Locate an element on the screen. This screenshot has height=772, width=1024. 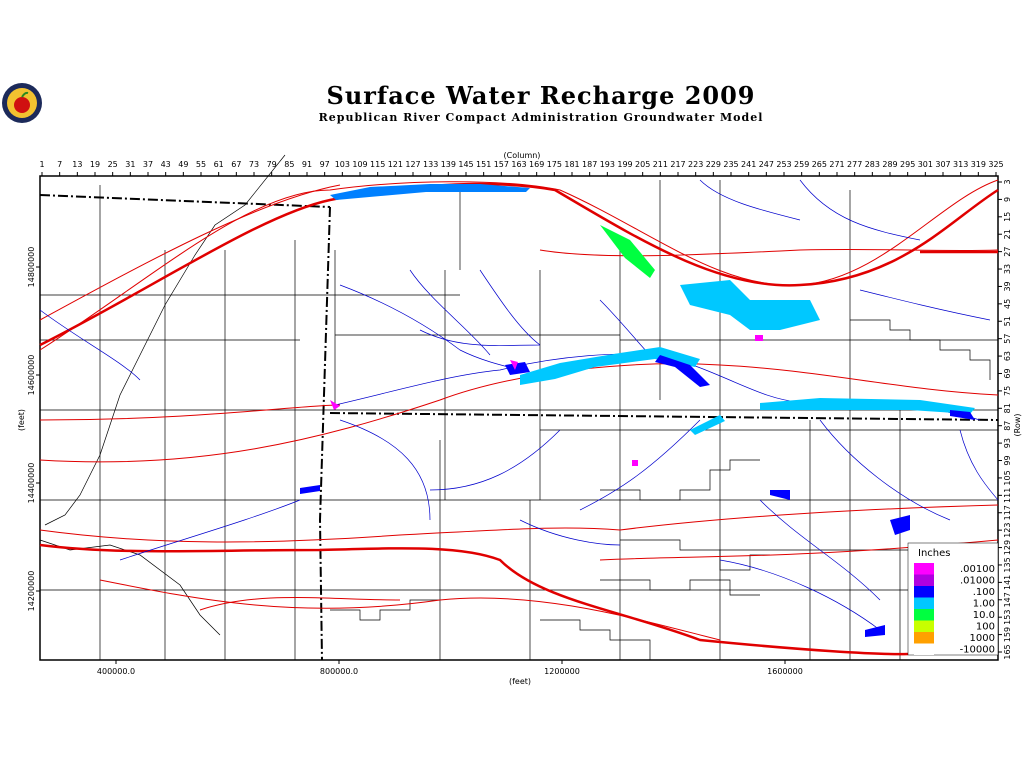
row-tick-label: 39 is located at coordinates (1007, 286).